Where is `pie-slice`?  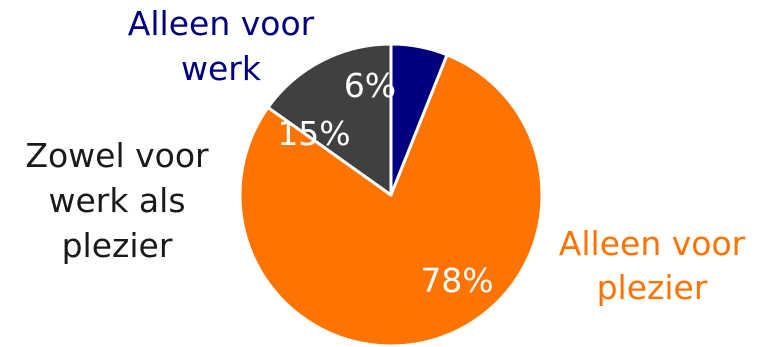 pie-slice is located at coordinates (329, 119).